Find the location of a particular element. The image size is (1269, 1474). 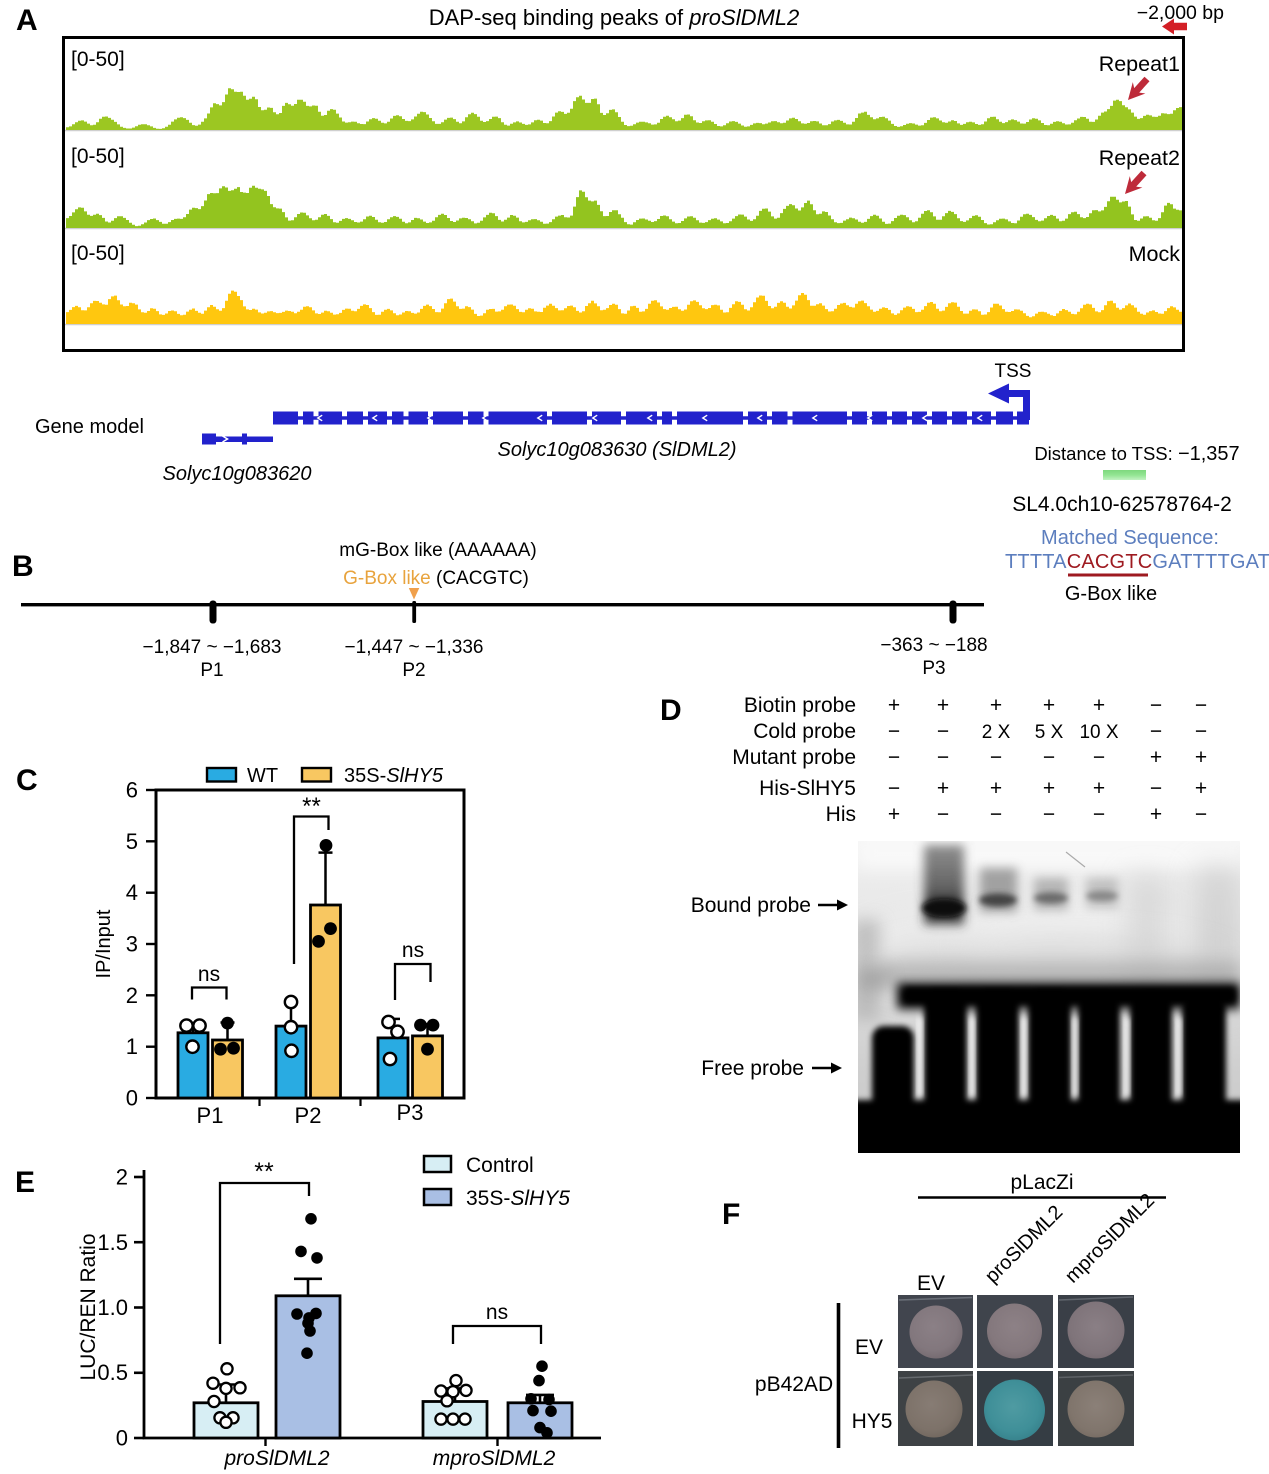

svg-text: TSS is located at coordinates (1013, 371).